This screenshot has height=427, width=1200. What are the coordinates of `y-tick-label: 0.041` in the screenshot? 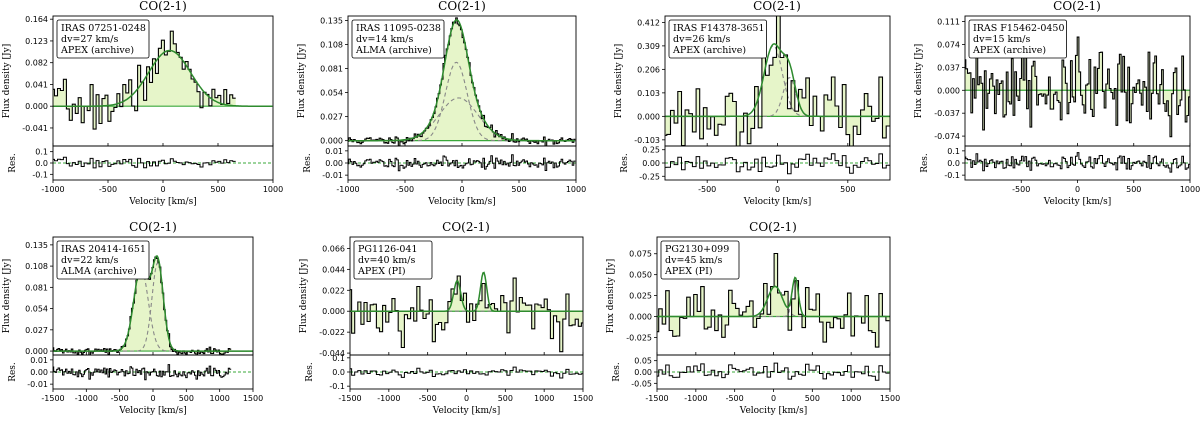 It's located at (36, 84).